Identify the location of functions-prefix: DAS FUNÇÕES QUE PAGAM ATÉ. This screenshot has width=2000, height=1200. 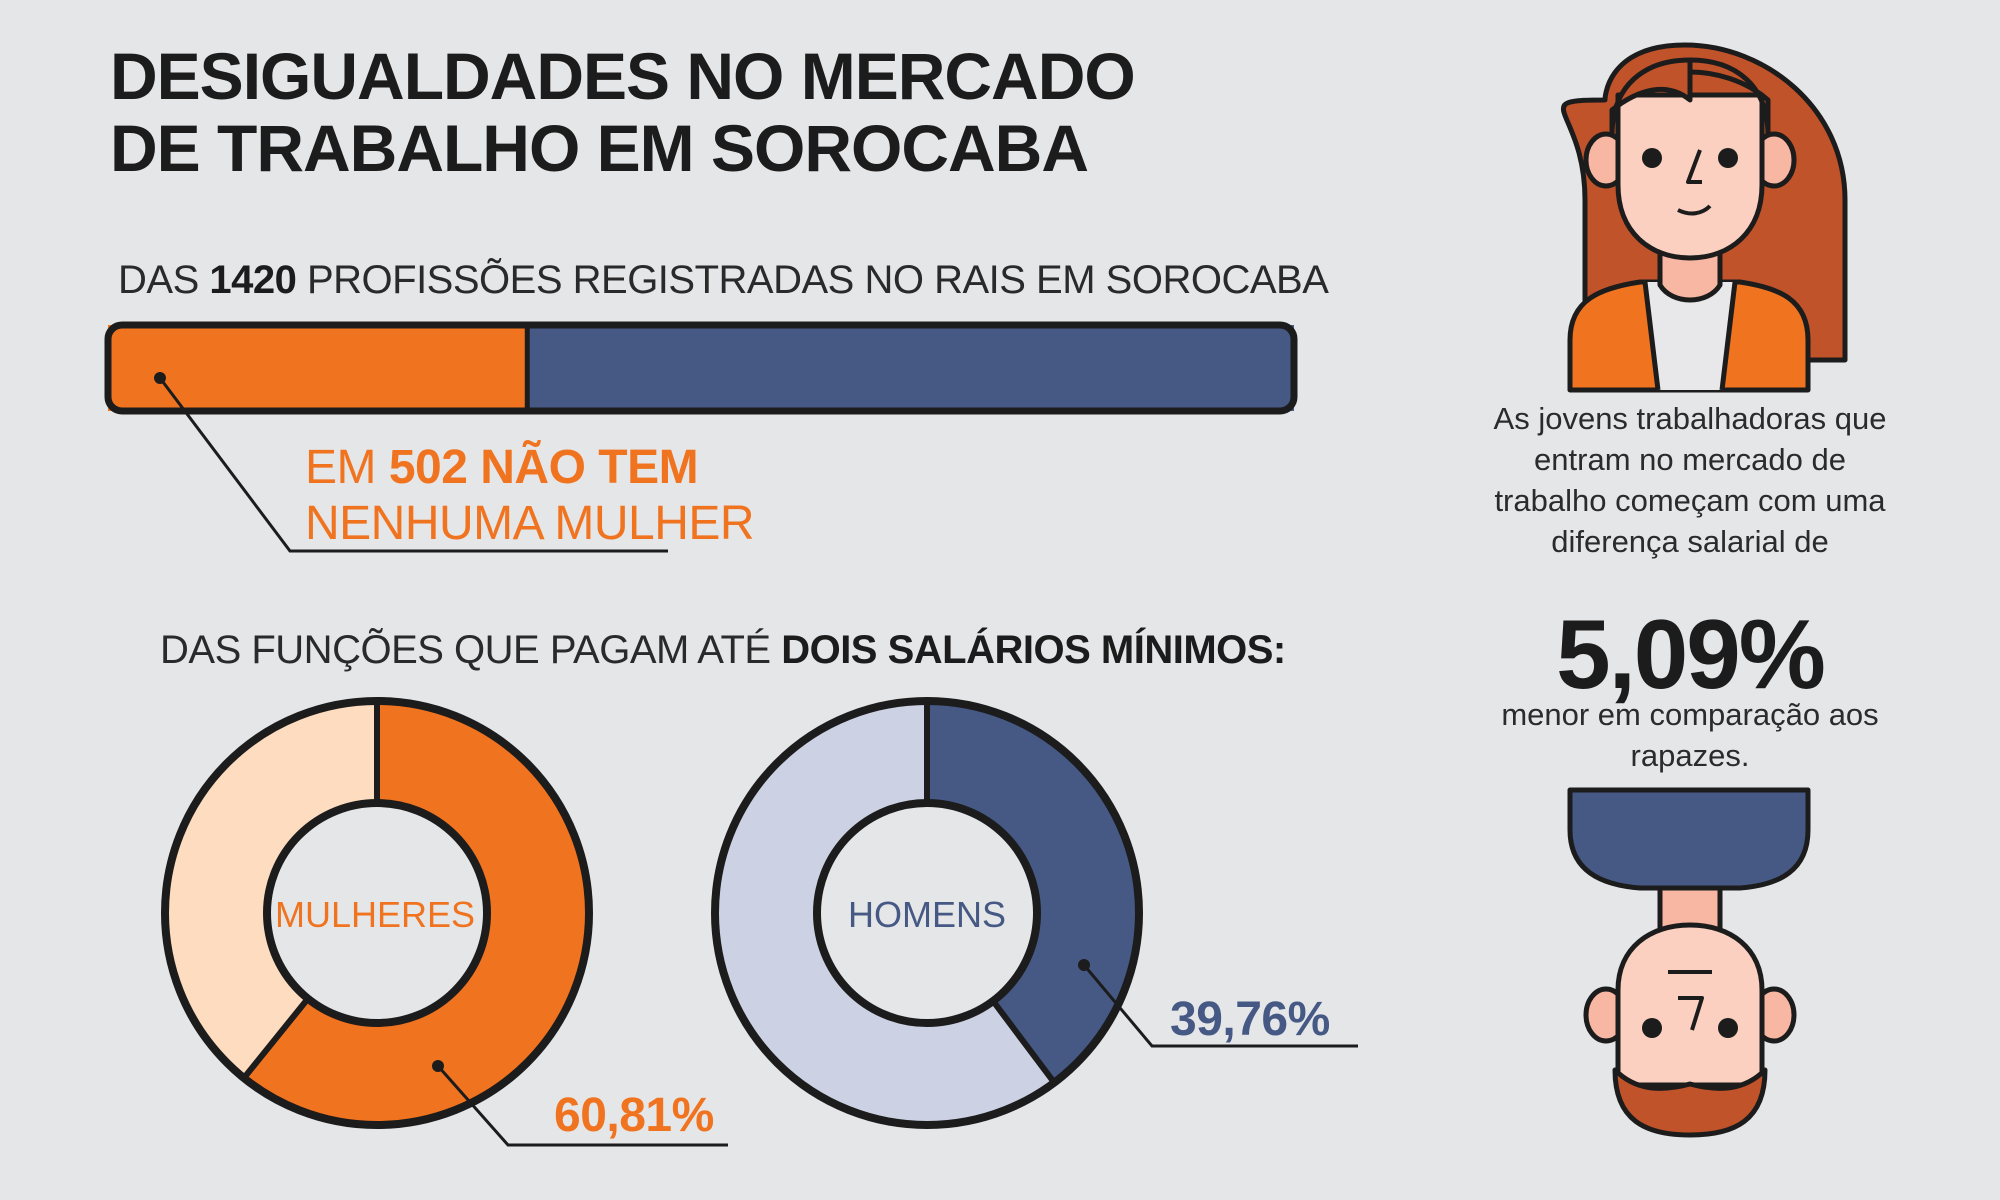
(471, 650).